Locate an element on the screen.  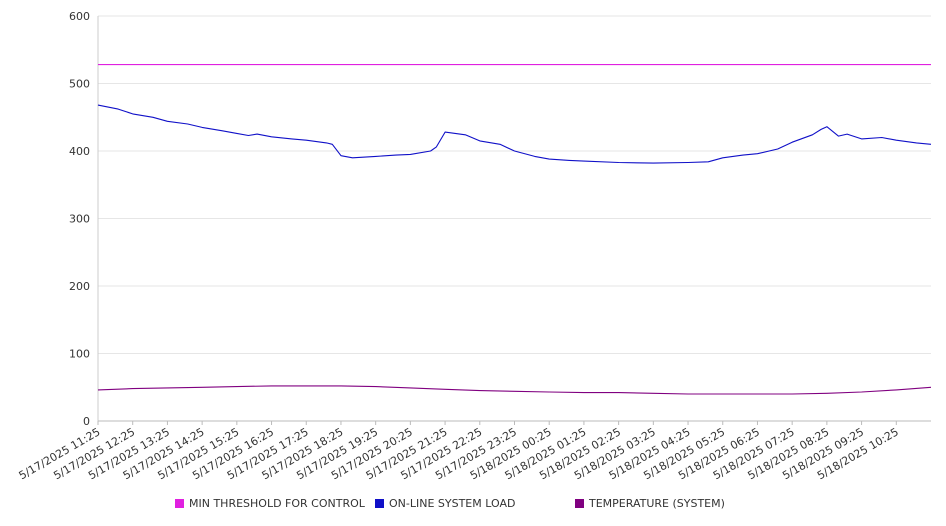
series-line-temperature-system is located at coordinates (514, 390).